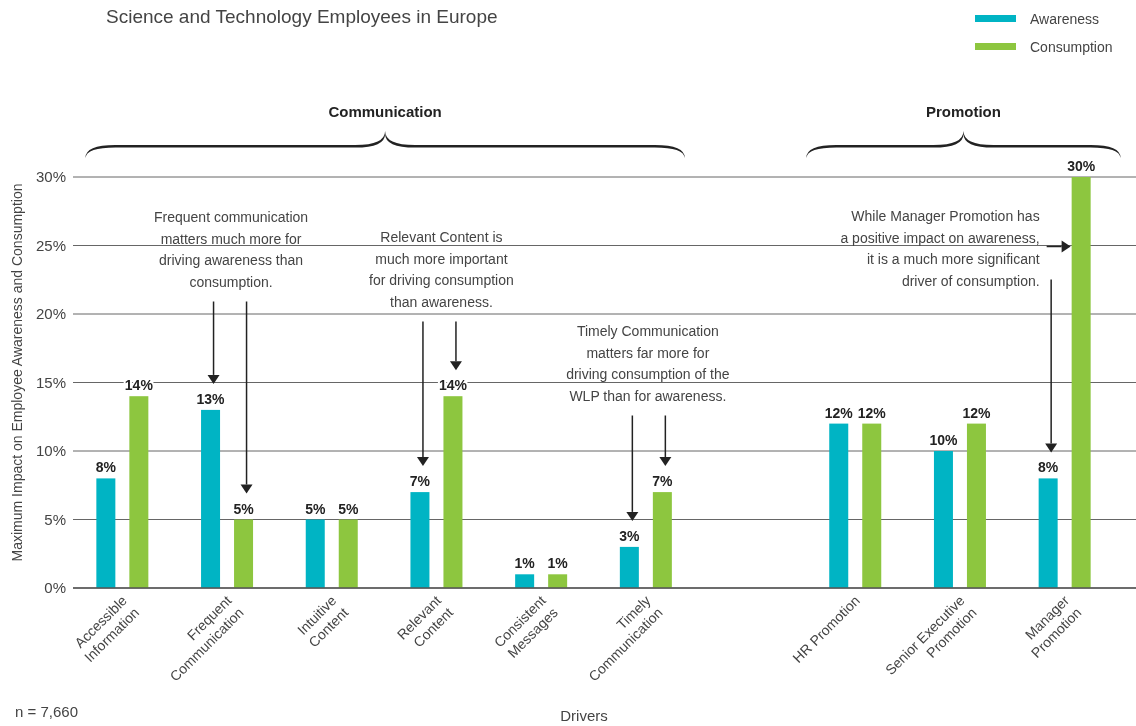 The height and width of the screenshot is (726, 1136). Describe the element at coordinates (231, 249) in the screenshot. I see `annotation: Frequent communication matters much more for driving awareness than consumption.` at that location.